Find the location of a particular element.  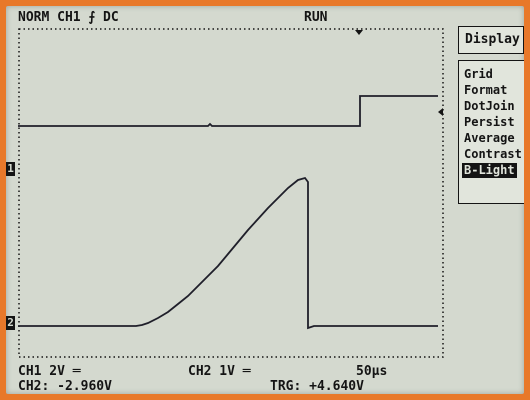

menu-title-button: Display is located at coordinates (491, 40).